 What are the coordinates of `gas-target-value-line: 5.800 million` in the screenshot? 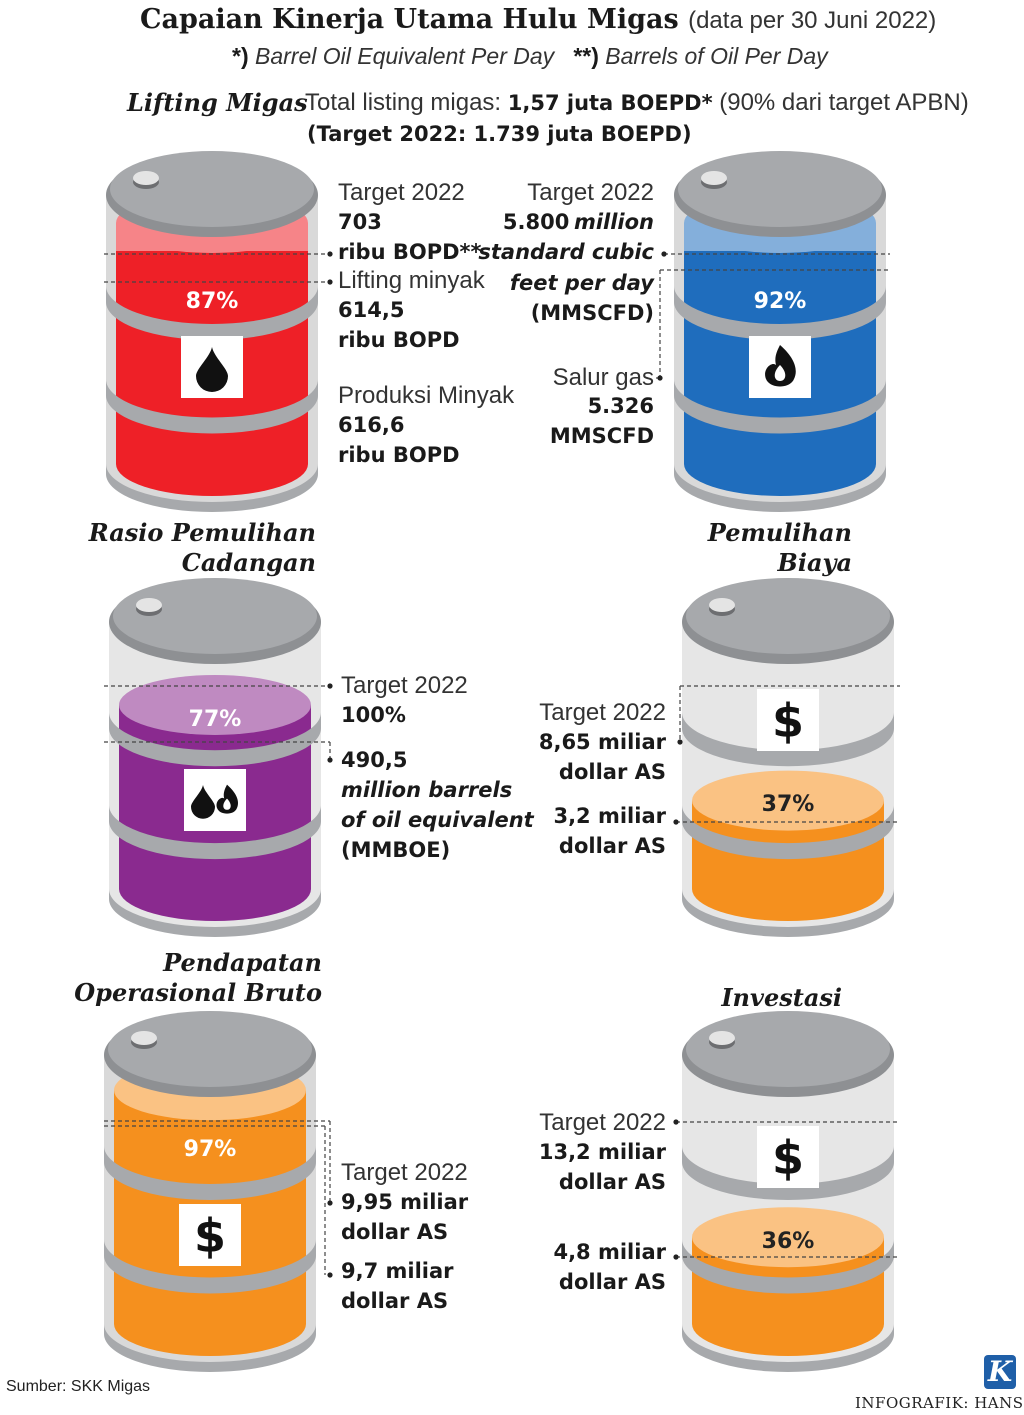 It's located at (547, 222).